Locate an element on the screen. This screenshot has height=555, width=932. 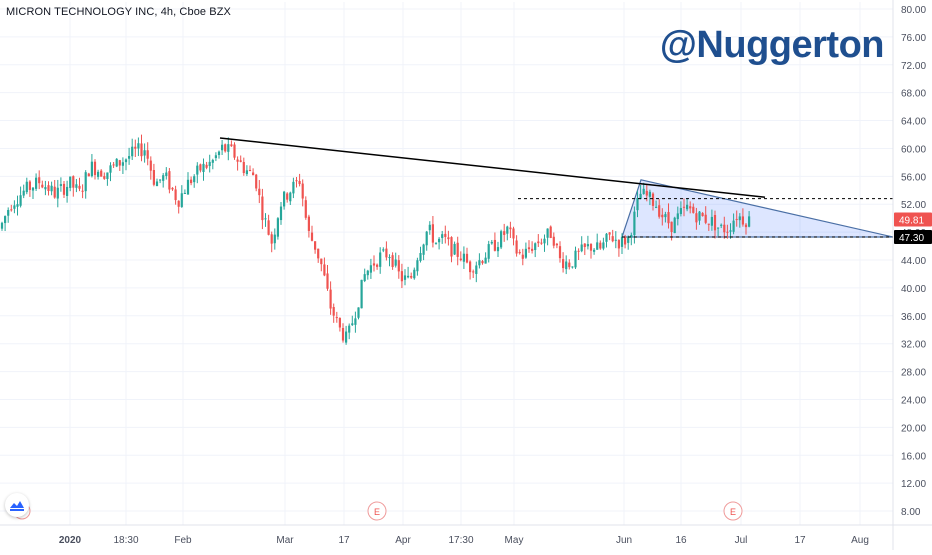
tradingview-logo-icon is located at coordinates (17, 505).